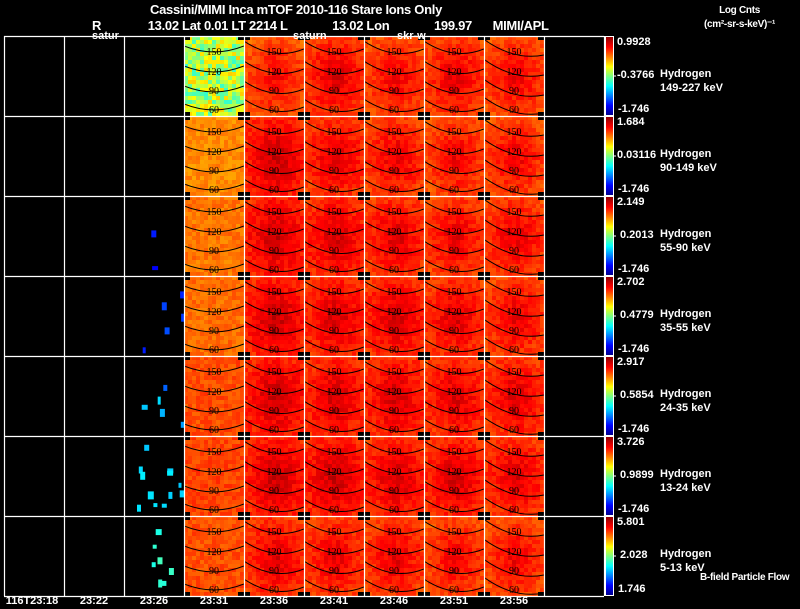 The height and width of the screenshot is (609, 800). What do you see at coordinates (361, 25) in the screenshot?
I see `lon-readout: 13.02 Lon` at bounding box center [361, 25].